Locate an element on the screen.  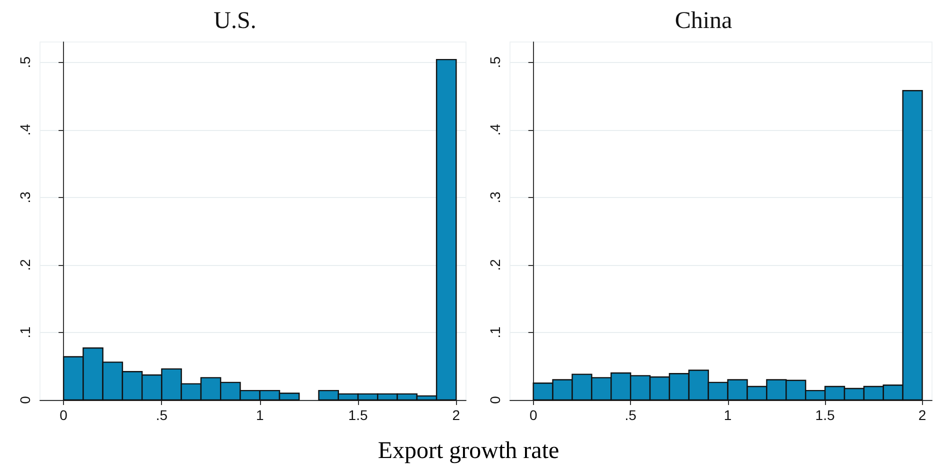
chart-title: U.S. is located at coordinates (235, 21).